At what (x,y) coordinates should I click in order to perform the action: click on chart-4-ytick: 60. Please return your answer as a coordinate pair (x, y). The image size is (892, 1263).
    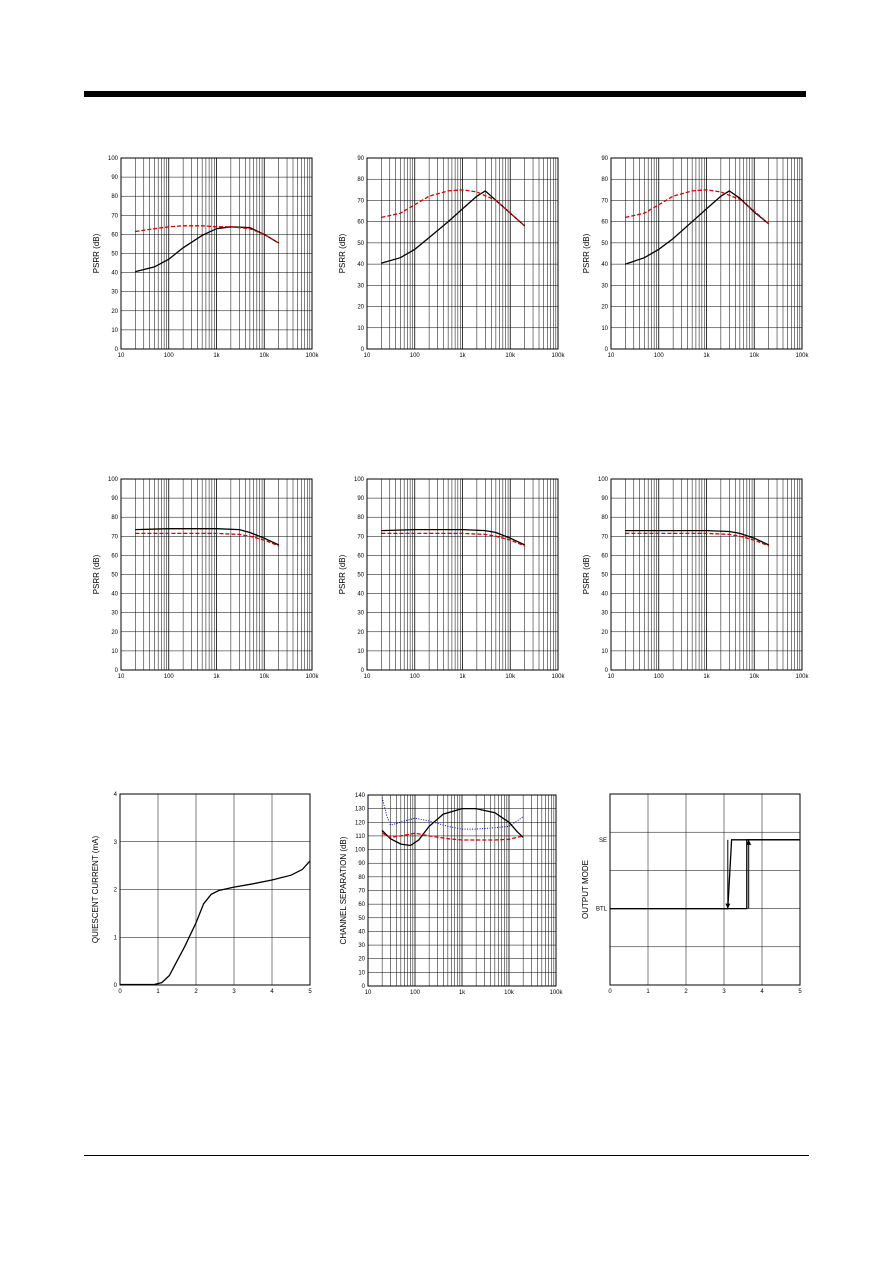
    Looking at the image, I should click on (114, 556).